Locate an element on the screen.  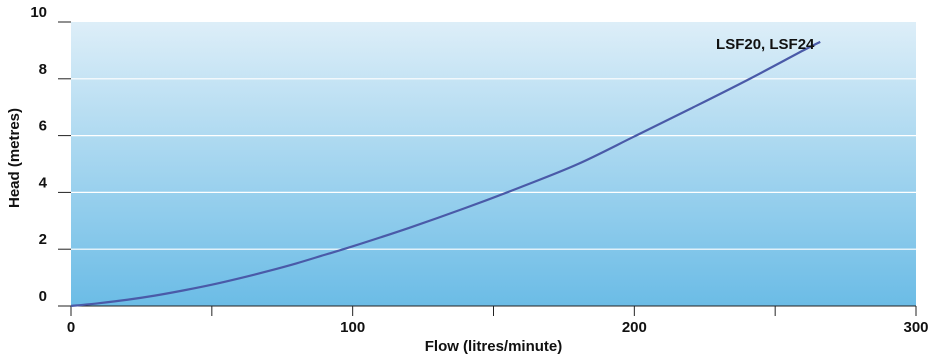
y-axis-label: Head (metres) is located at coordinates (14, 158).